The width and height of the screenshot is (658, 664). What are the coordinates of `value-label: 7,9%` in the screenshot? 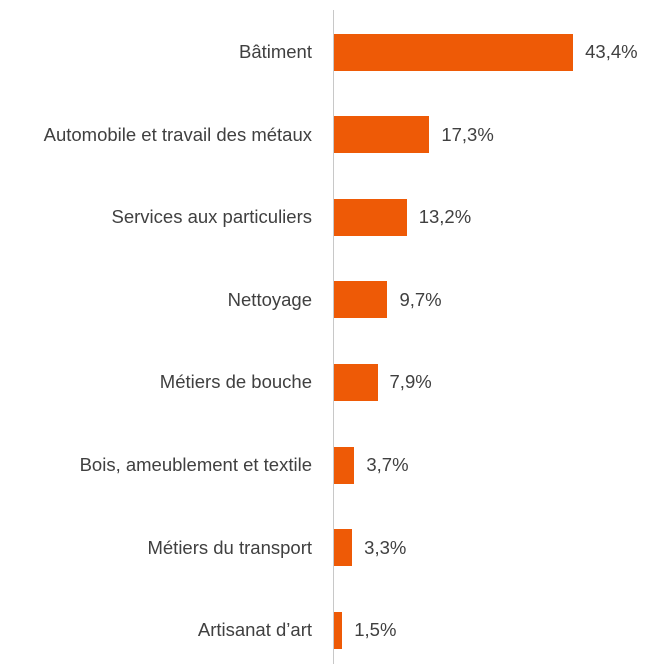 It's located at (410, 382).